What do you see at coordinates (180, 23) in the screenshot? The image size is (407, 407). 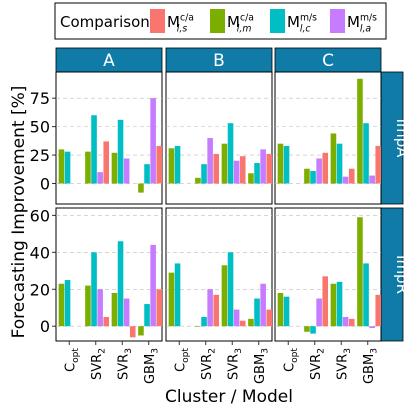 I see `legend-entry-label: Mc/a l,s` at bounding box center [180, 23].